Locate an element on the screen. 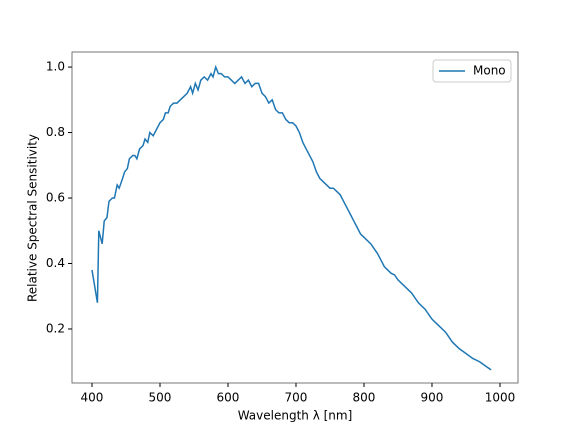 The height and width of the screenshot is (437, 576). y-tick-label: 0.8 is located at coordinates (55, 132).